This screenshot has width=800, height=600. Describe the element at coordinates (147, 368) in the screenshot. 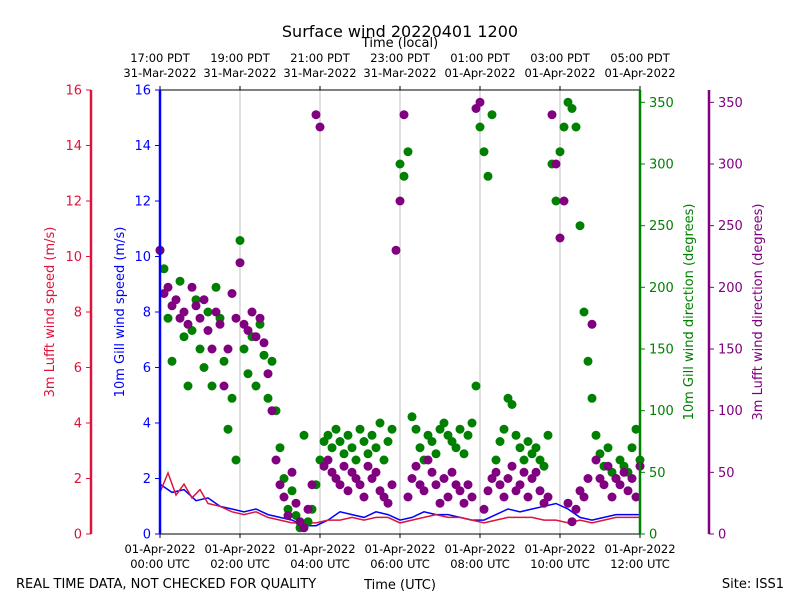

I see `gill-speed-tick-label: 6` at that location.